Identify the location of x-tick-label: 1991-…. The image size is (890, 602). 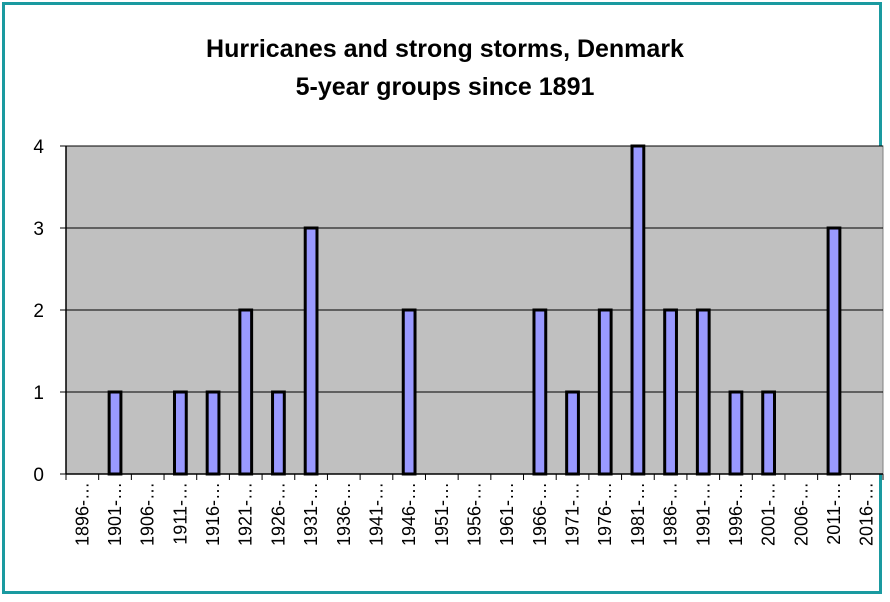
(703, 514).